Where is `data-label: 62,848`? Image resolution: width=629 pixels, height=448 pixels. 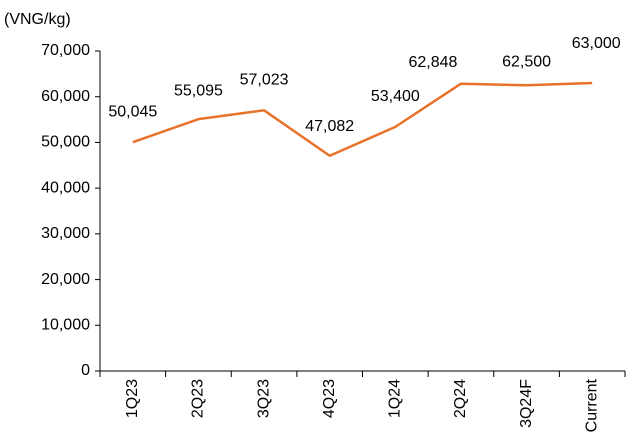 data-label: 62,848 is located at coordinates (432, 62).